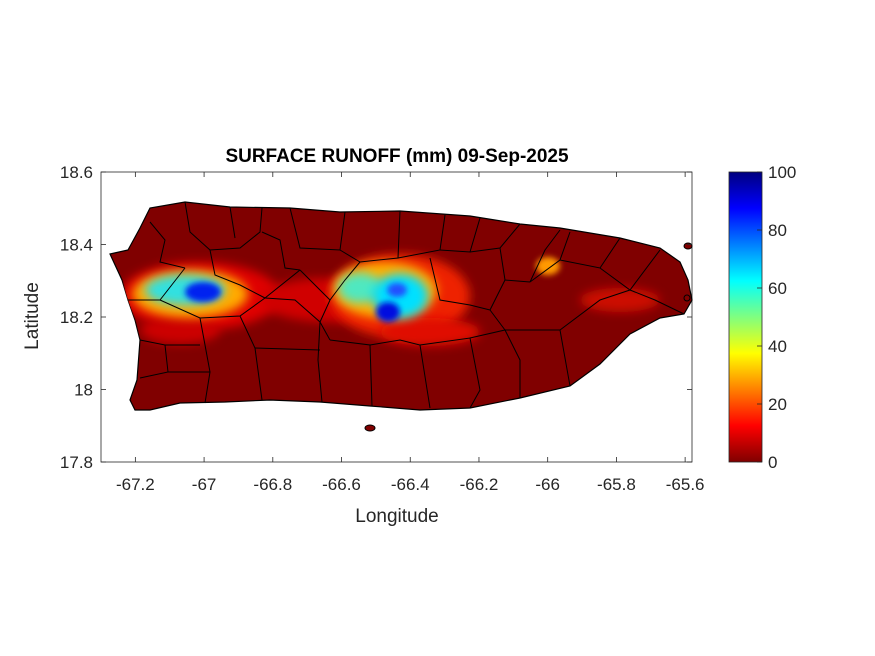 Image resolution: width=875 pixels, height=656 pixels. What do you see at coordinates (777, 288) in the screenshot?
I see `colorbar-tick-label: 60` at bounding box center [777, 288].